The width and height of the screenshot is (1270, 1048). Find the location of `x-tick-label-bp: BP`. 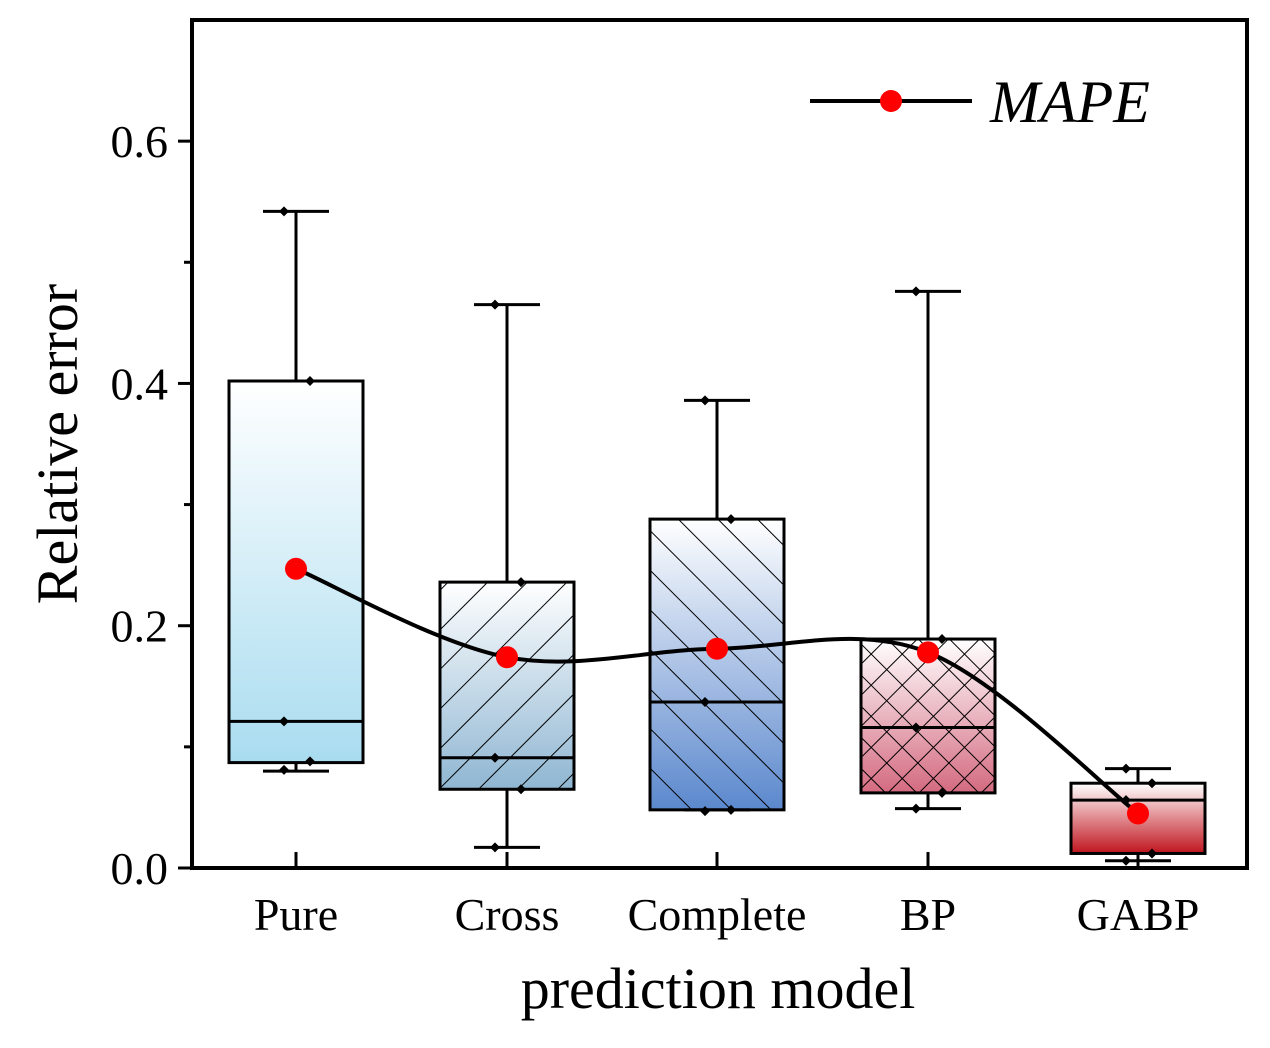

x-tick-label-bp: BP is located at coordinates (928, 914).